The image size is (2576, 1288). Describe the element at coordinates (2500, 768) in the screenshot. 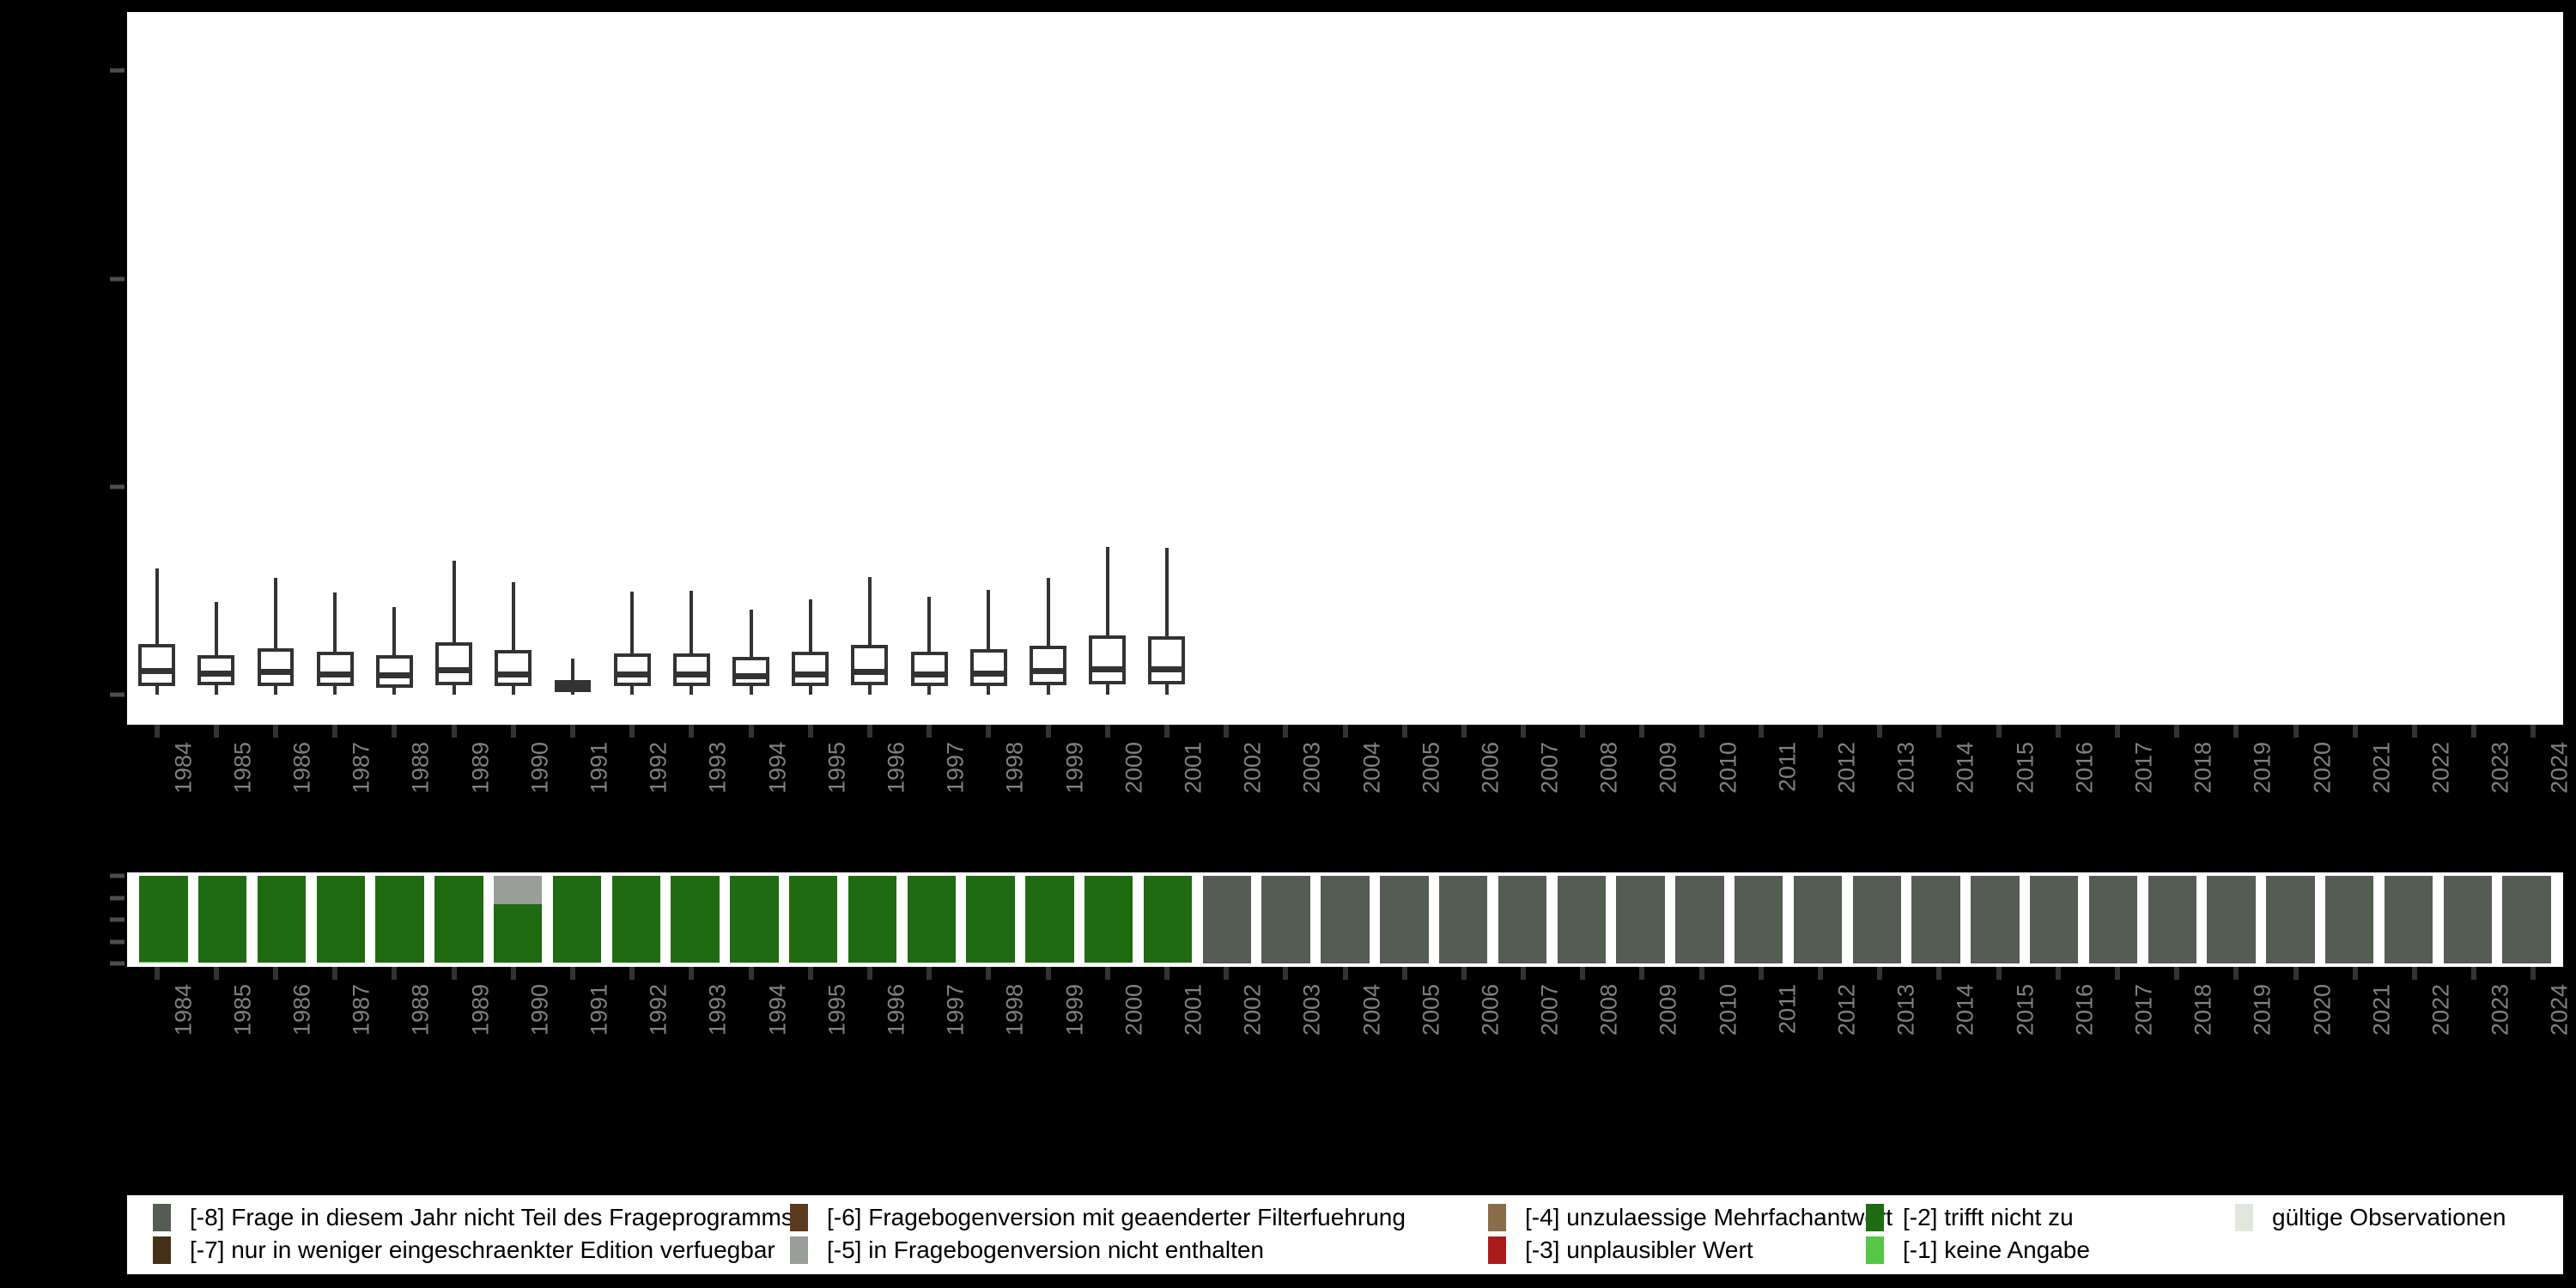

I see `x-tick-label: 2023` at that location.